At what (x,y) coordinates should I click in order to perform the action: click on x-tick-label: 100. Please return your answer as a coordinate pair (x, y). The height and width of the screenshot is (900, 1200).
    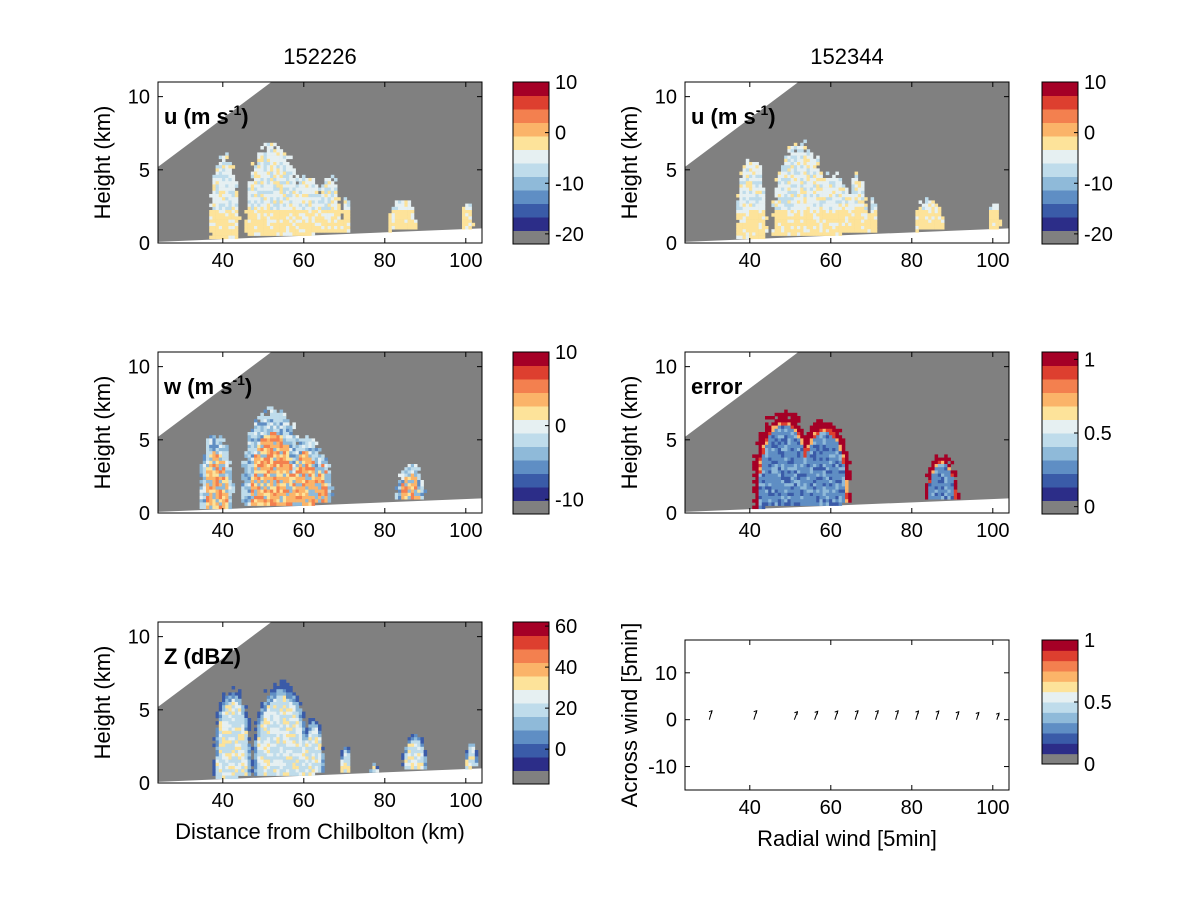
    Looking at the image, I should click on (465, 261).